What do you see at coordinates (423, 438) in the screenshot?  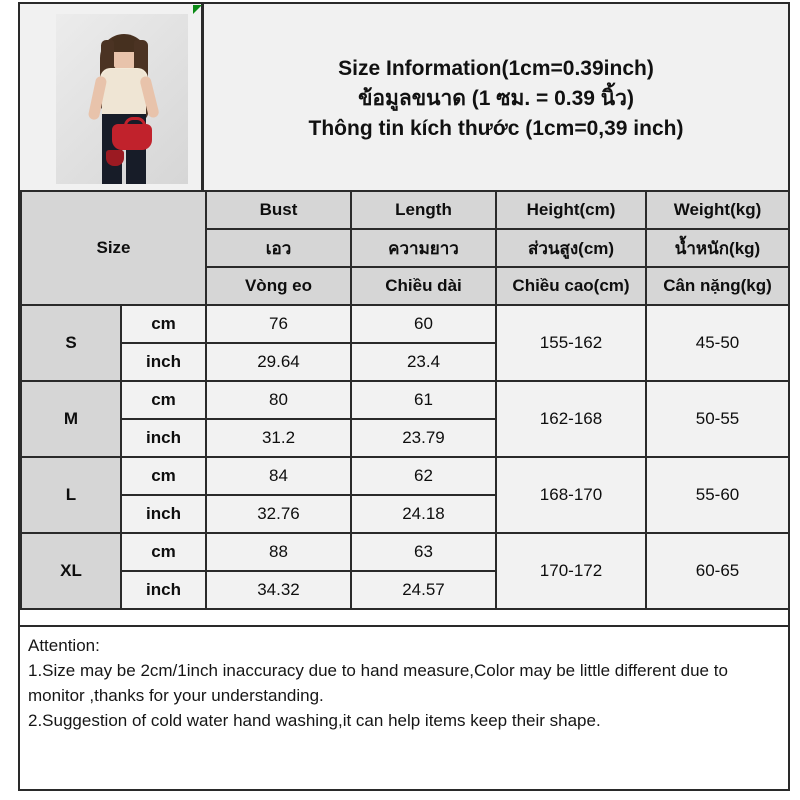 I see `cell-length-inch-m: 23.79` at bounding box center [423, 438].